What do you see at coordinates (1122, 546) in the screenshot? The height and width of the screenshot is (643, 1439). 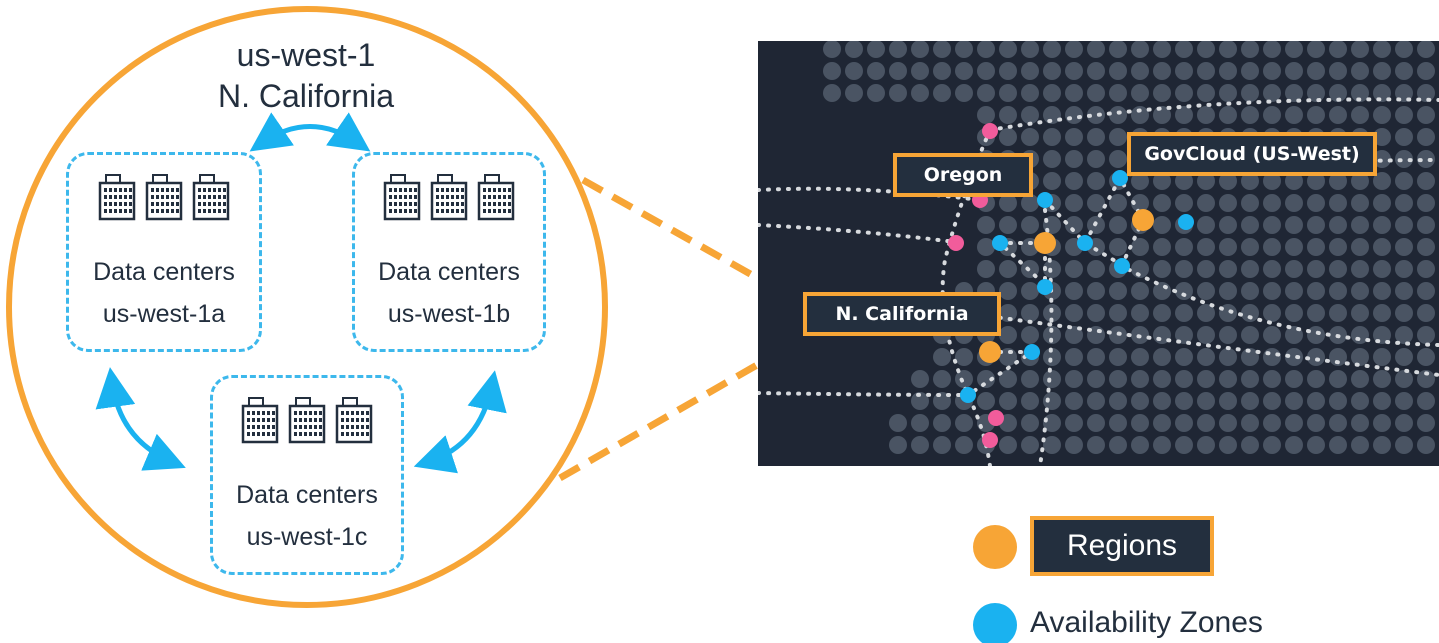 I see `legend-regions-label: Regions` at bounding box center [1122, 546].